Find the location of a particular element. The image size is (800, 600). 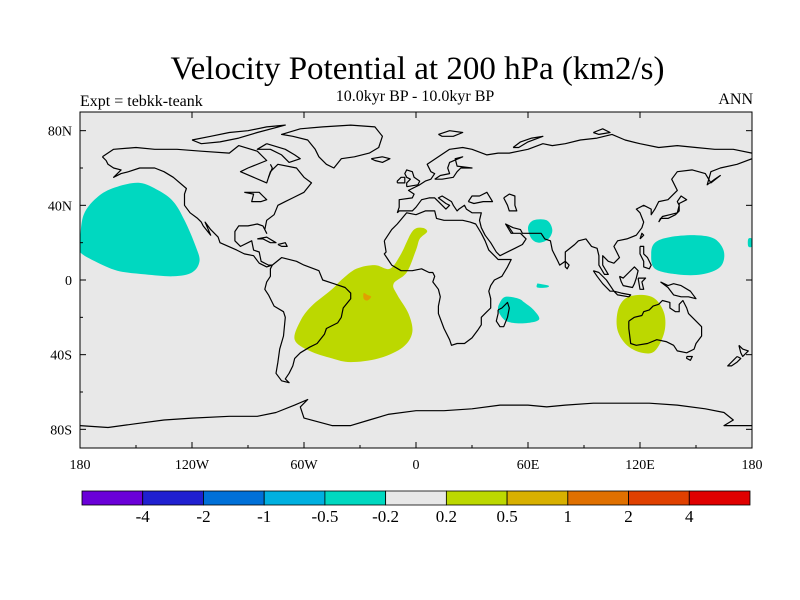

coastline-madagascar is located at coordinates (502, 314).